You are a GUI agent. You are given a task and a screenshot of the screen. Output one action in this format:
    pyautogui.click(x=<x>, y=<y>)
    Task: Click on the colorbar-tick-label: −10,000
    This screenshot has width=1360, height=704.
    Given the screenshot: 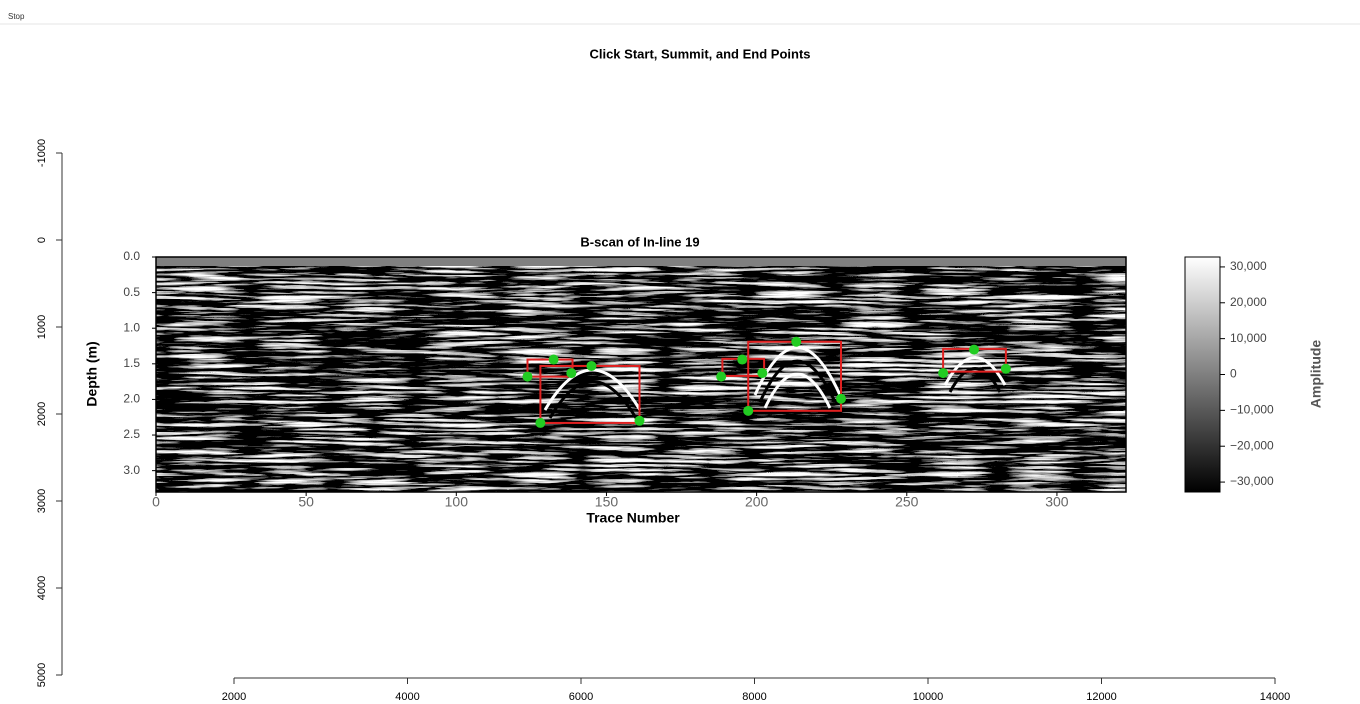 What is the action you would take?
    pyautogui.click(x=1252, y=410)
    